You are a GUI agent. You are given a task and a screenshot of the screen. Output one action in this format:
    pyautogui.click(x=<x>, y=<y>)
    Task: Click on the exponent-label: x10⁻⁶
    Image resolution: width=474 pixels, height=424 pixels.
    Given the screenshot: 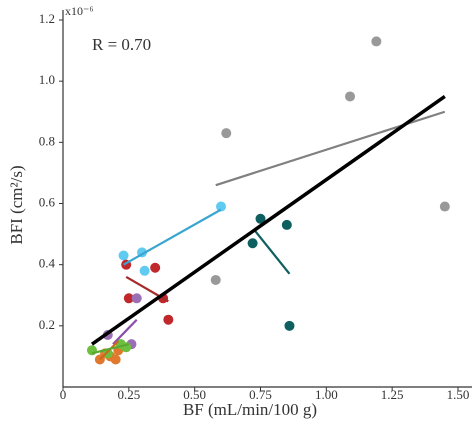 What is the action you would take?
    pyautogui.click(x=79, y=11)
    